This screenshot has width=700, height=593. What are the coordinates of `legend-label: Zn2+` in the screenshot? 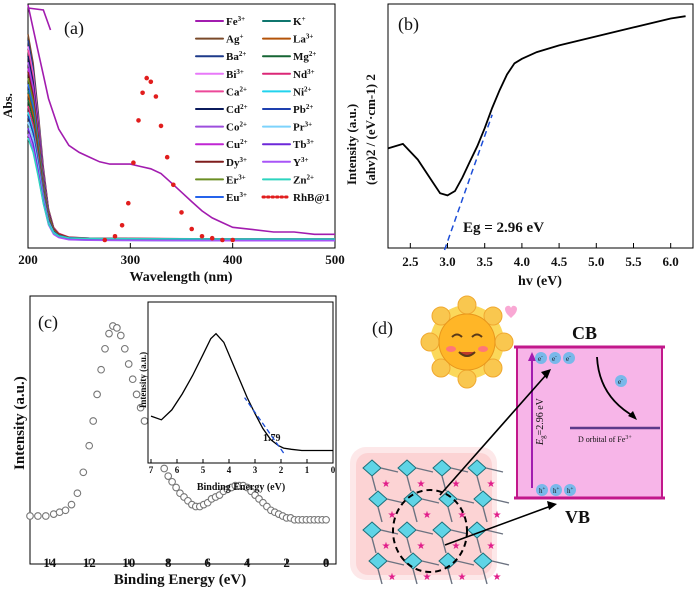 It's located at (303, 179).